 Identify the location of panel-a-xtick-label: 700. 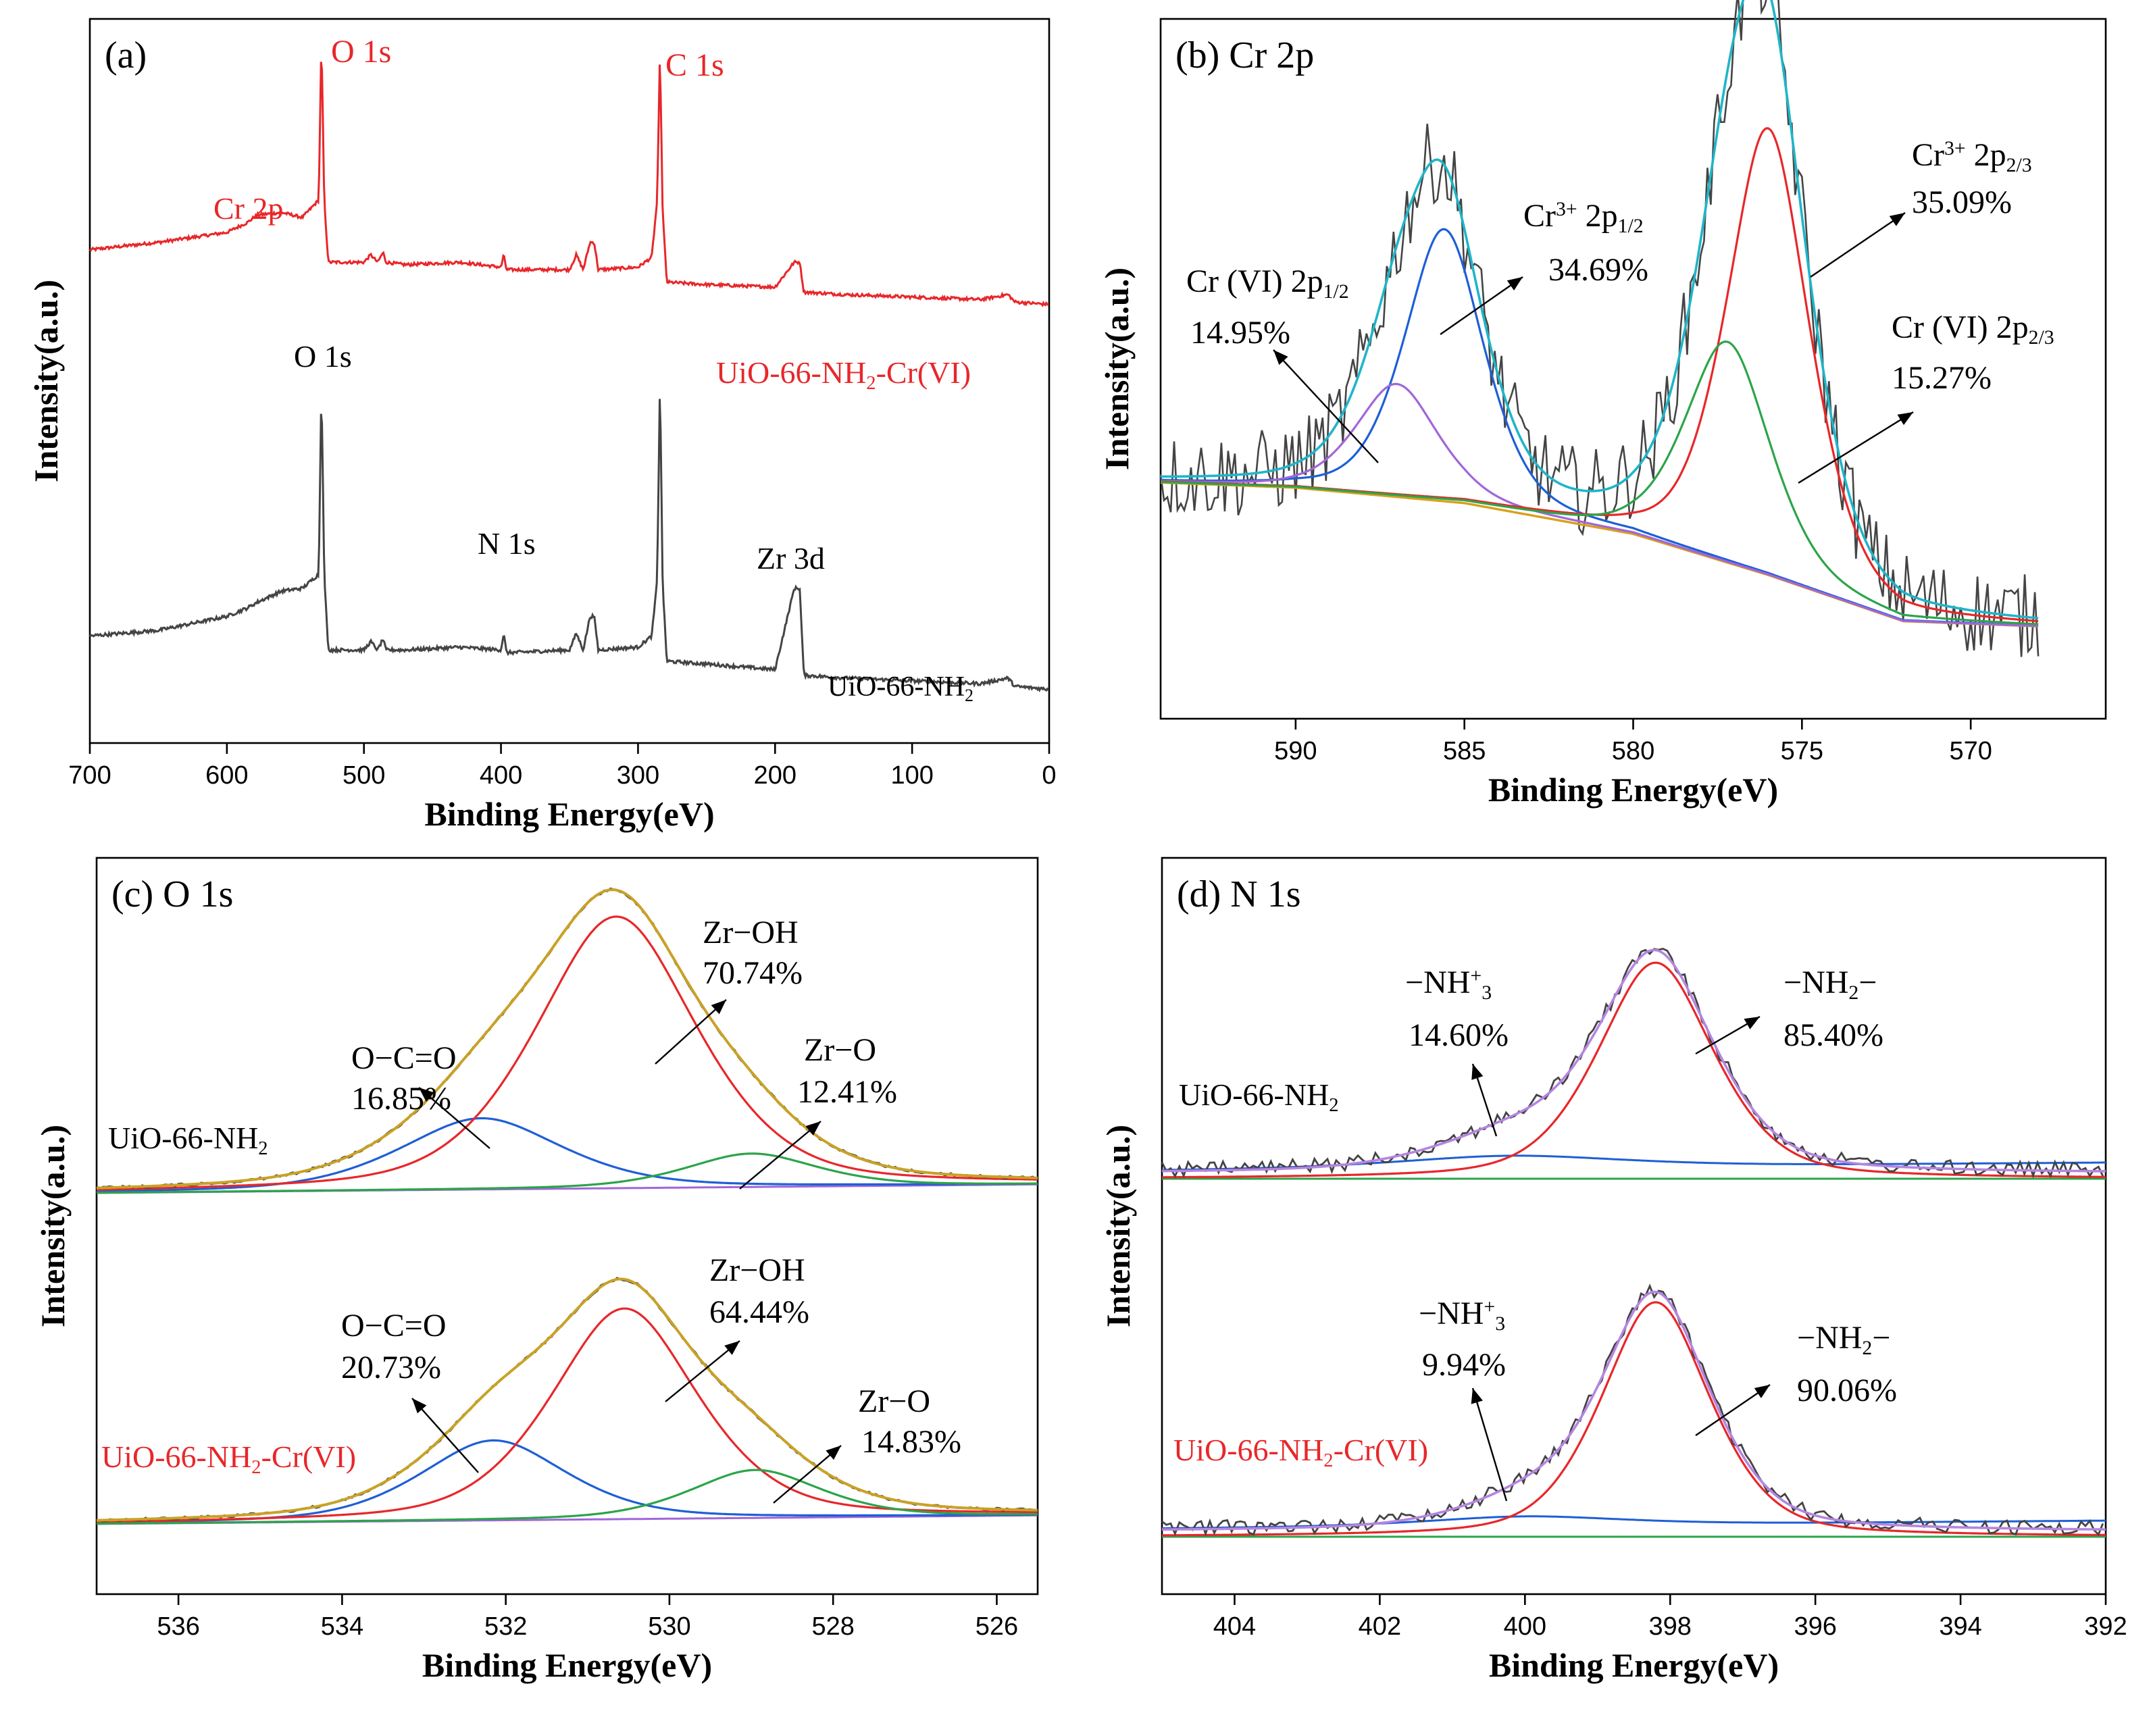
(89, 775).